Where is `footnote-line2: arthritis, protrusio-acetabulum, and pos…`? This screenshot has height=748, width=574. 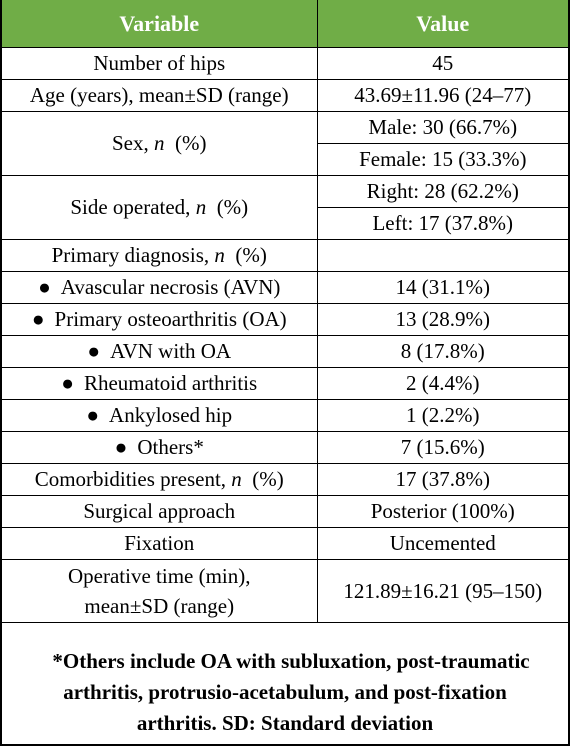
footnote-line2: arthritis, protrusio-acetabulum, and pos… is located at coordinates (285, 692).